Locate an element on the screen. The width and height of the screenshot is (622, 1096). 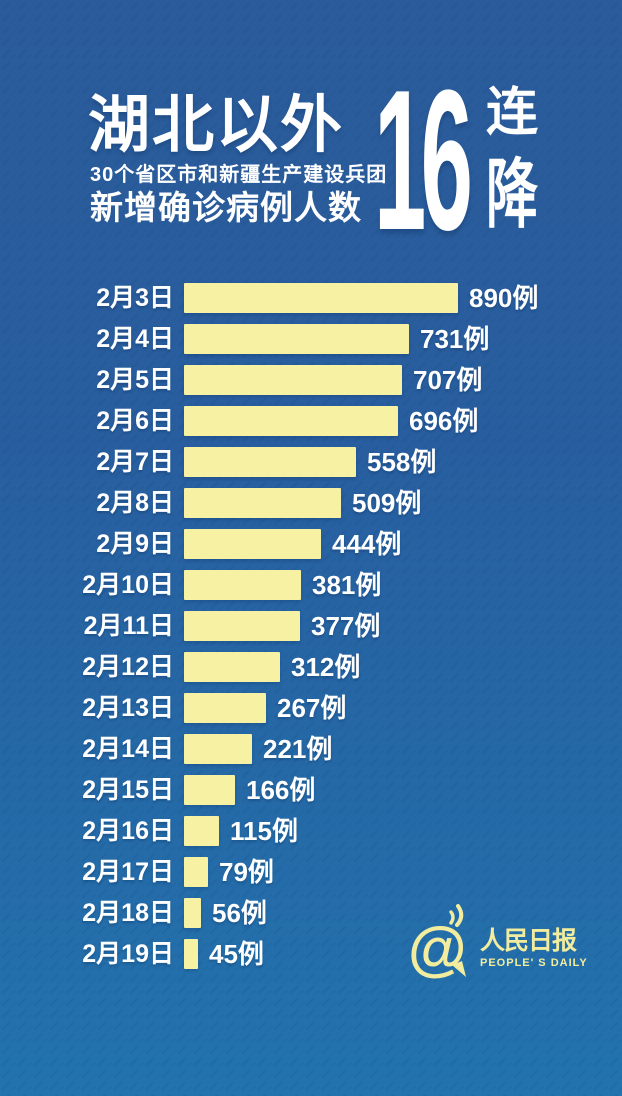
chart-row: 2月13日 267例 is located at coordinates (311, 708).